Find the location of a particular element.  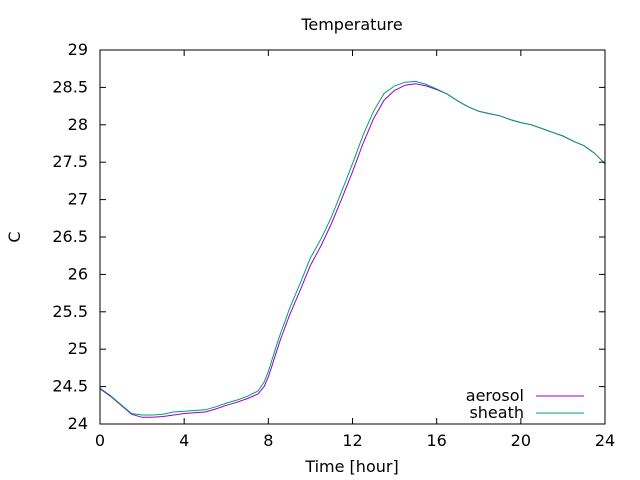

y-tick-label: 28 is located at coordinates (78, 124).